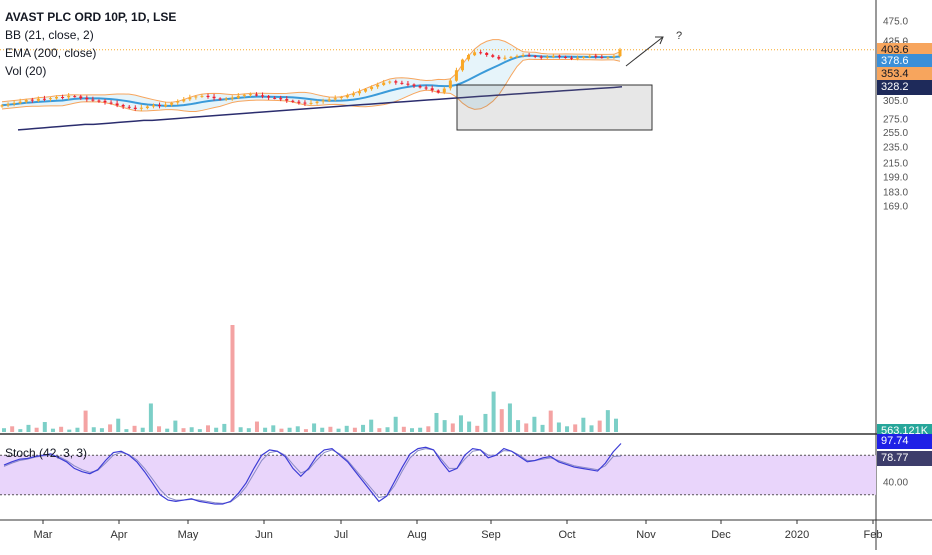 This screenshot has height=555, width=932. What do you see at coordinates (895, 119) in the screenshot?
I see `price-axis-label: 275.0` at bounding box center [895, 119].